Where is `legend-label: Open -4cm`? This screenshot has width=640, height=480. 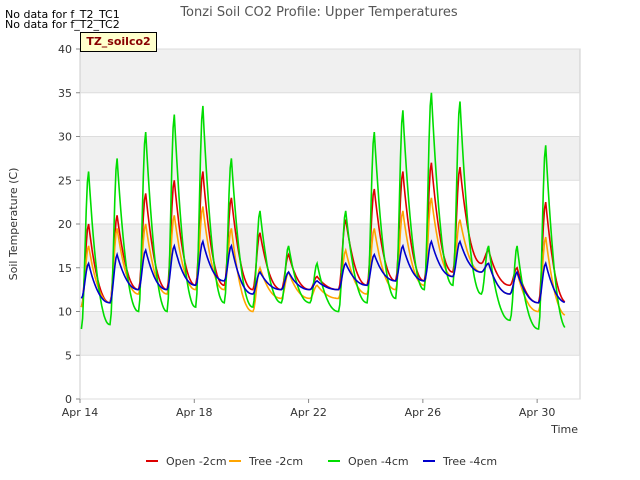 legend-label: Open -4cm is located at coordinates (378, 461).